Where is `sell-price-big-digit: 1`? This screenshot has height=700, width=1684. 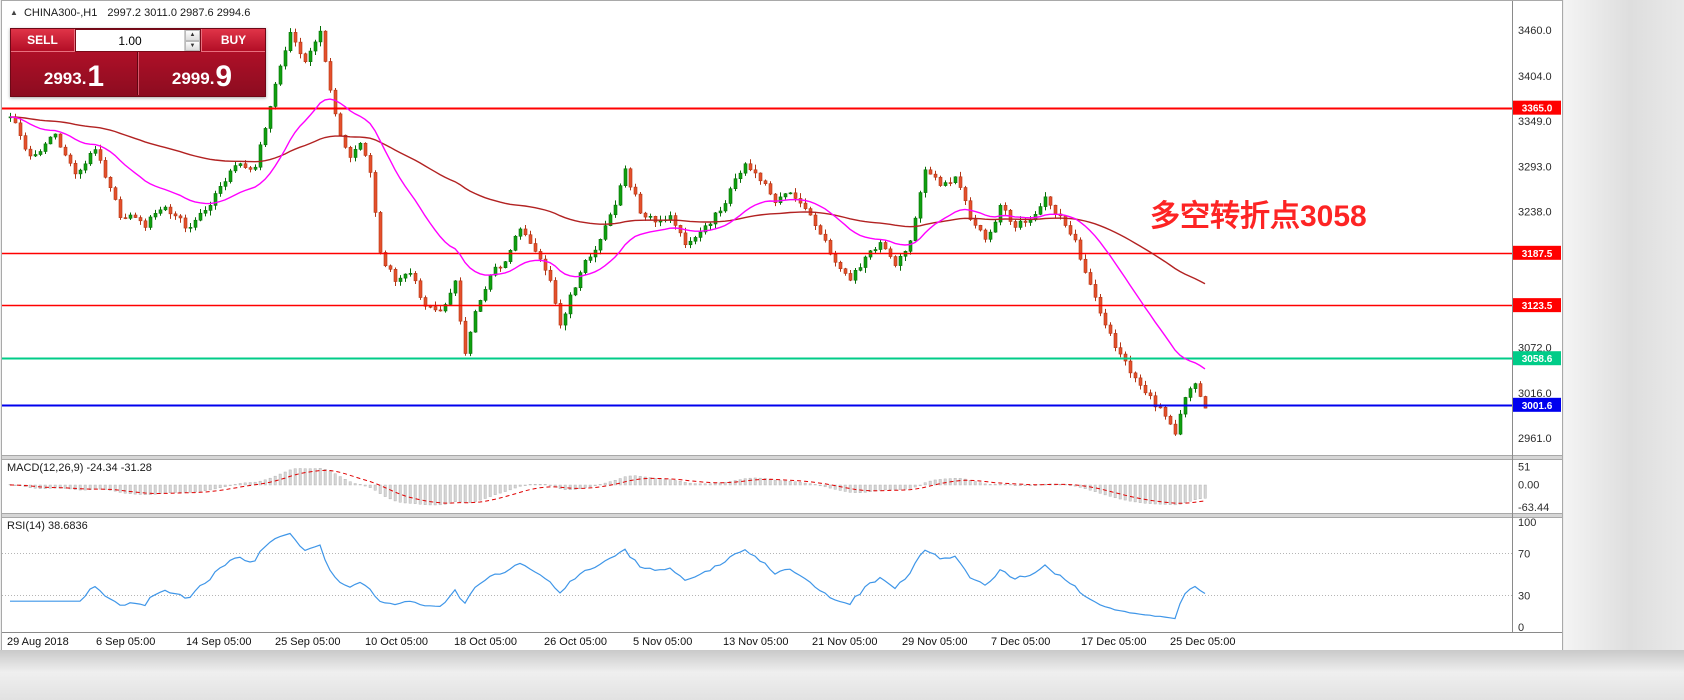
sell-price-big-digit: 1 is located at coordinates (96, 76).